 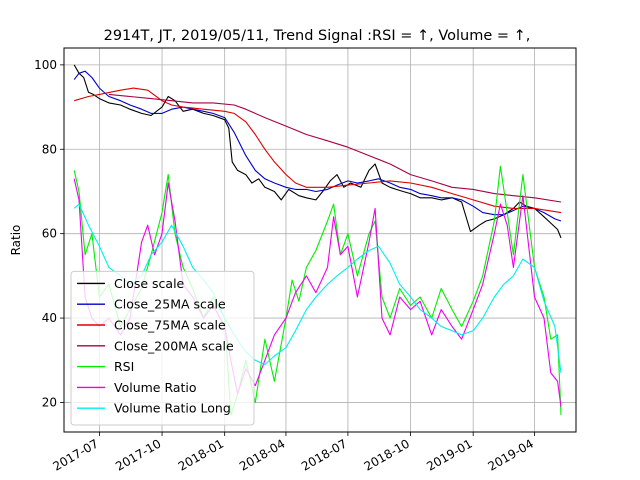 What do you see at coordinates (16, 240) in the screenshot?
I see `y-axis-label: Ratio` at bounding box center [16, 240].